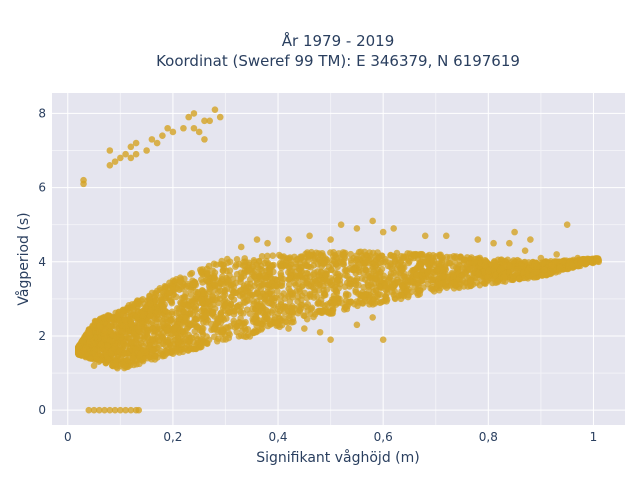  I want to click on x-tick-label: 0,4, so click(277, 437).